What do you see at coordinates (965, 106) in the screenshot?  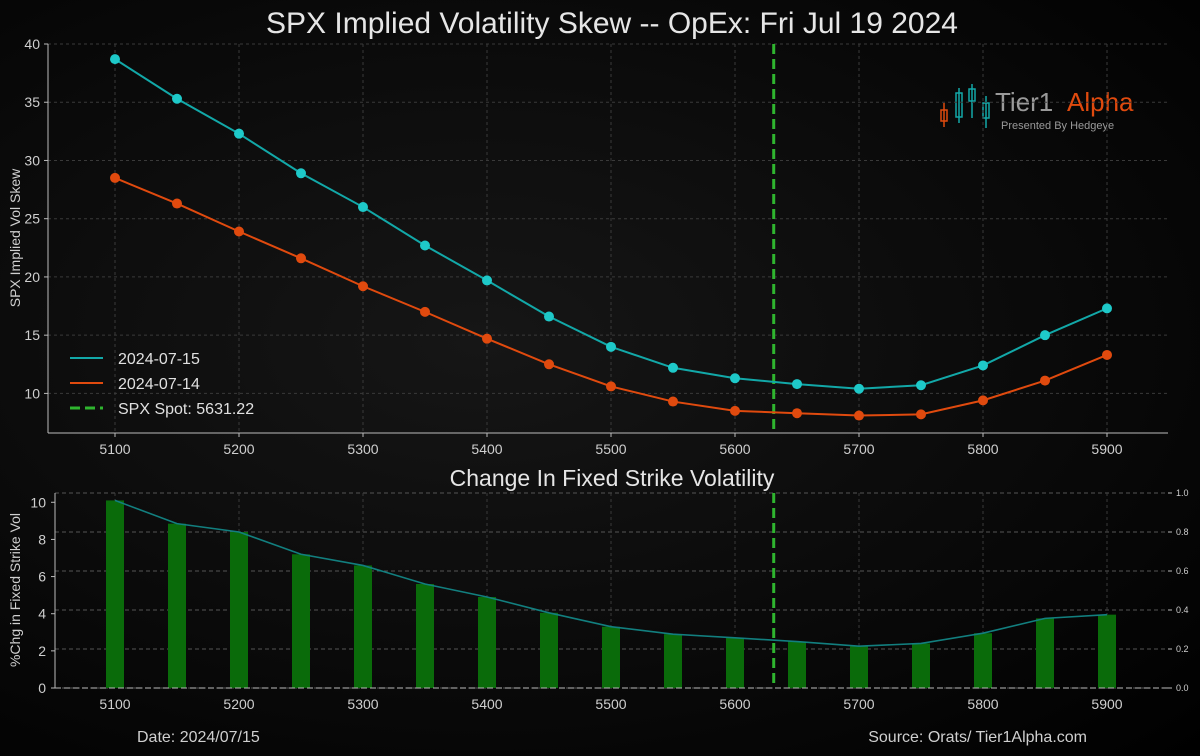 I see `candlestick-logo-icon` at bounding box center [965, 106].